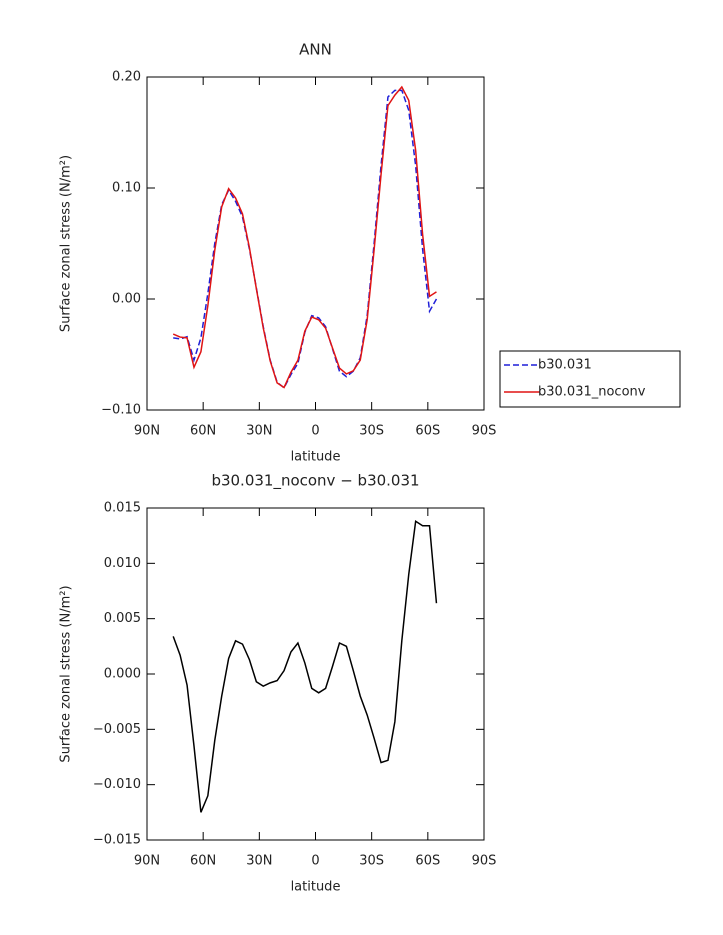  Describe the element at coordinates (126, 77) in the screenshot. I see `y-tick-label: 0.20` at that location.